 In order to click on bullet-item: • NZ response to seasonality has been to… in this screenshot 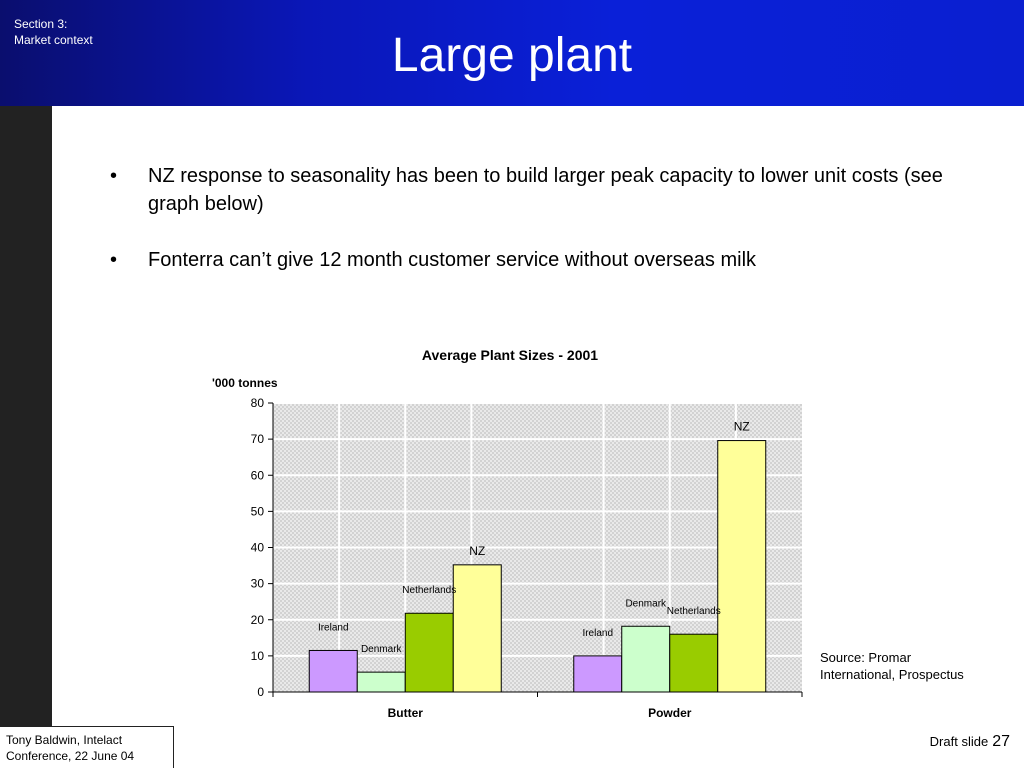, I will do `click(540, 190)`.